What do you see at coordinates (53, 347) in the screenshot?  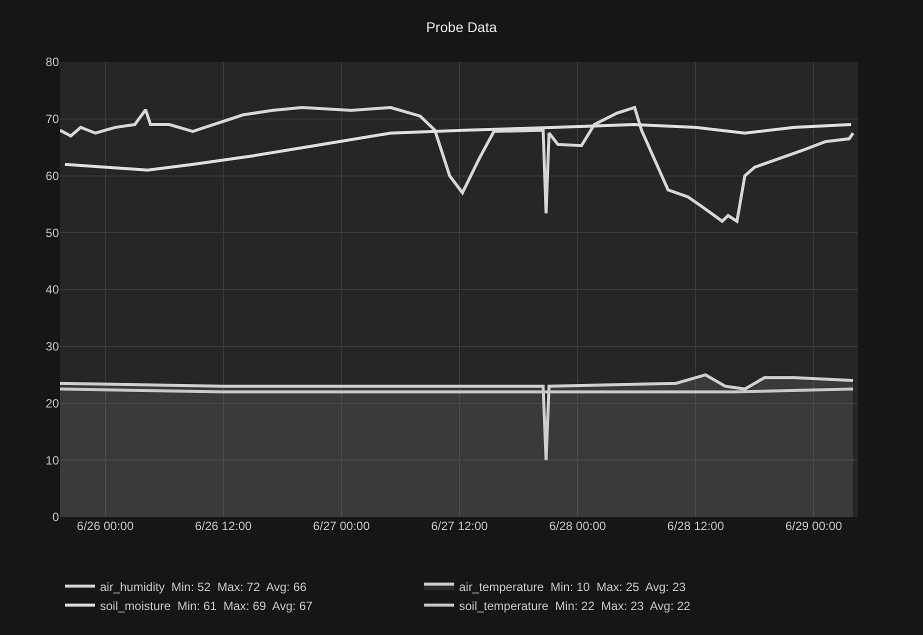 I see `y-tick-label: 30` at bounding box center [53, 347].